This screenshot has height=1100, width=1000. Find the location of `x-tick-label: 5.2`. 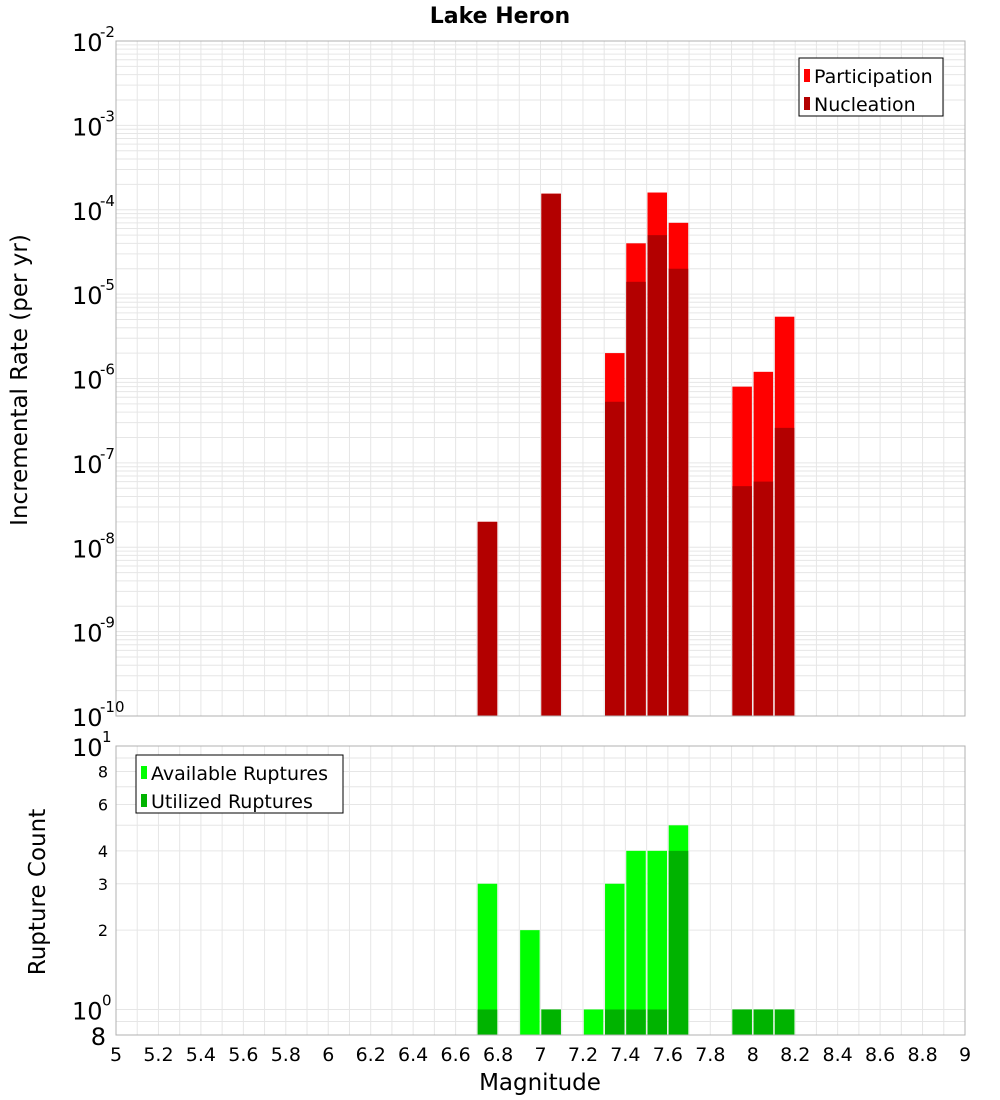

x-tick-label: 5.2 is located at coordinates (158, 1055).